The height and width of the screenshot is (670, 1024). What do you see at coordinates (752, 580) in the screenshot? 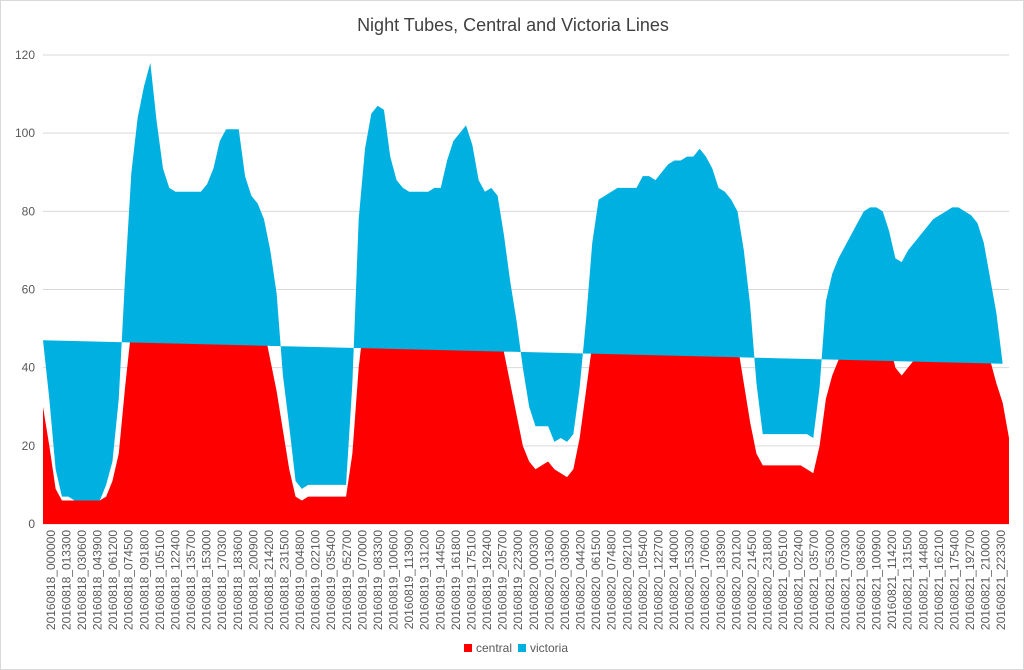
I see `x-tick-label: 20160820_214500` at bounding box center [752, 580].